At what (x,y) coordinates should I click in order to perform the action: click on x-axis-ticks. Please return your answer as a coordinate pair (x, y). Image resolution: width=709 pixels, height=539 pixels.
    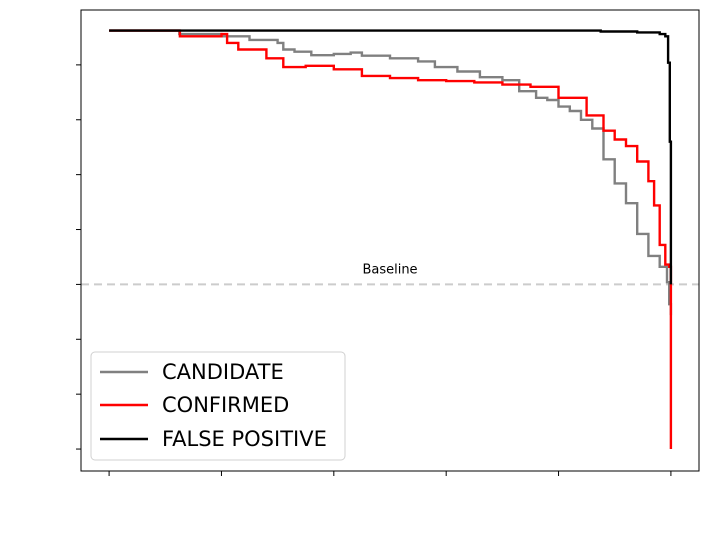
    Looking at the image, I should click on (390, 473).